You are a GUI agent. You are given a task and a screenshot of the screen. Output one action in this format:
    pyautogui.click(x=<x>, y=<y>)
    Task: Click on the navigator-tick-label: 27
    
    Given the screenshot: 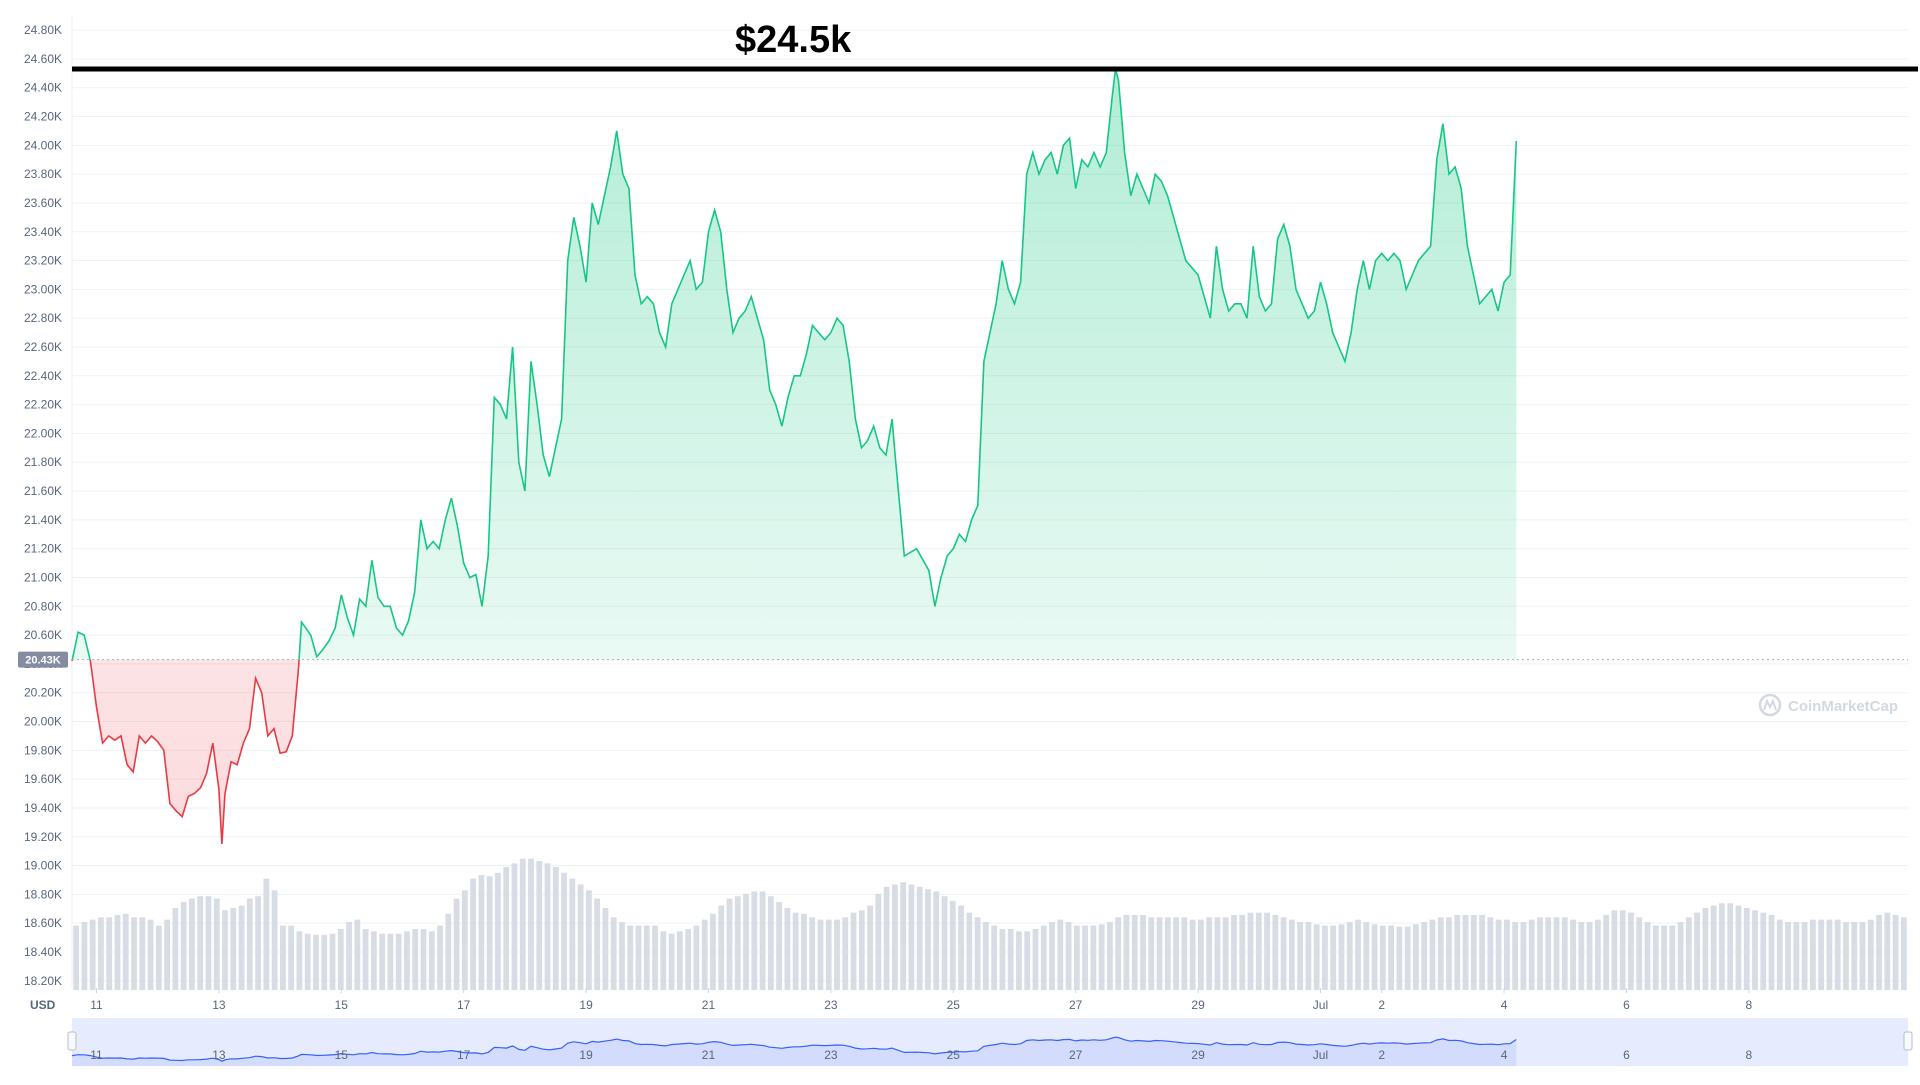 What is the action you would take?
    pyautogui.click(x=1076, y=1055)
    